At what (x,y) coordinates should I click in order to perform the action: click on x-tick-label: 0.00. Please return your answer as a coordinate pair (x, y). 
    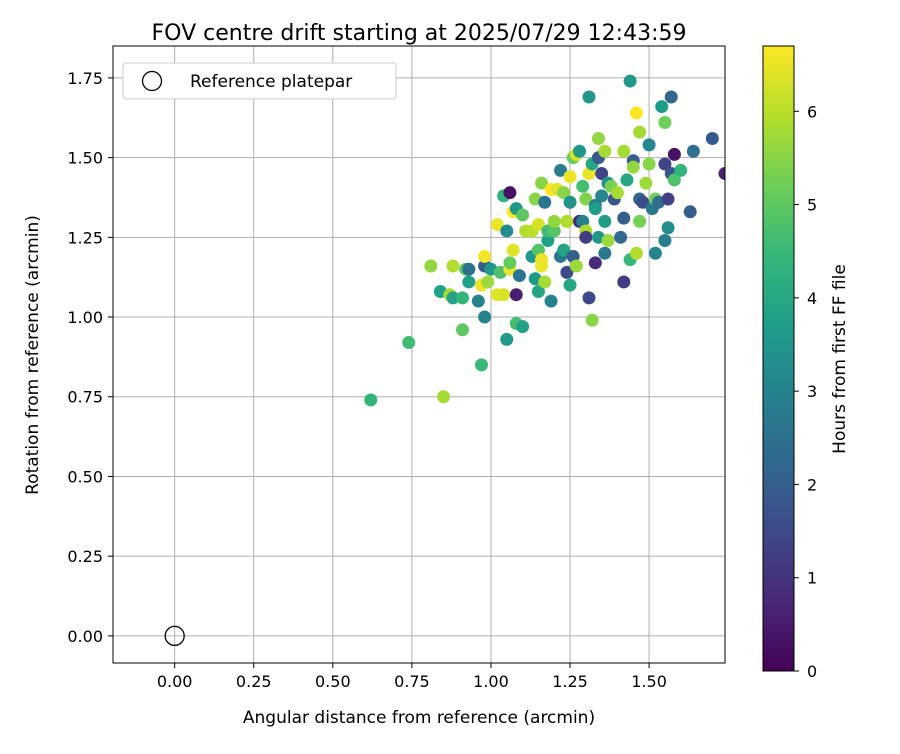
    Looking at the image, I should click on (175, 681).